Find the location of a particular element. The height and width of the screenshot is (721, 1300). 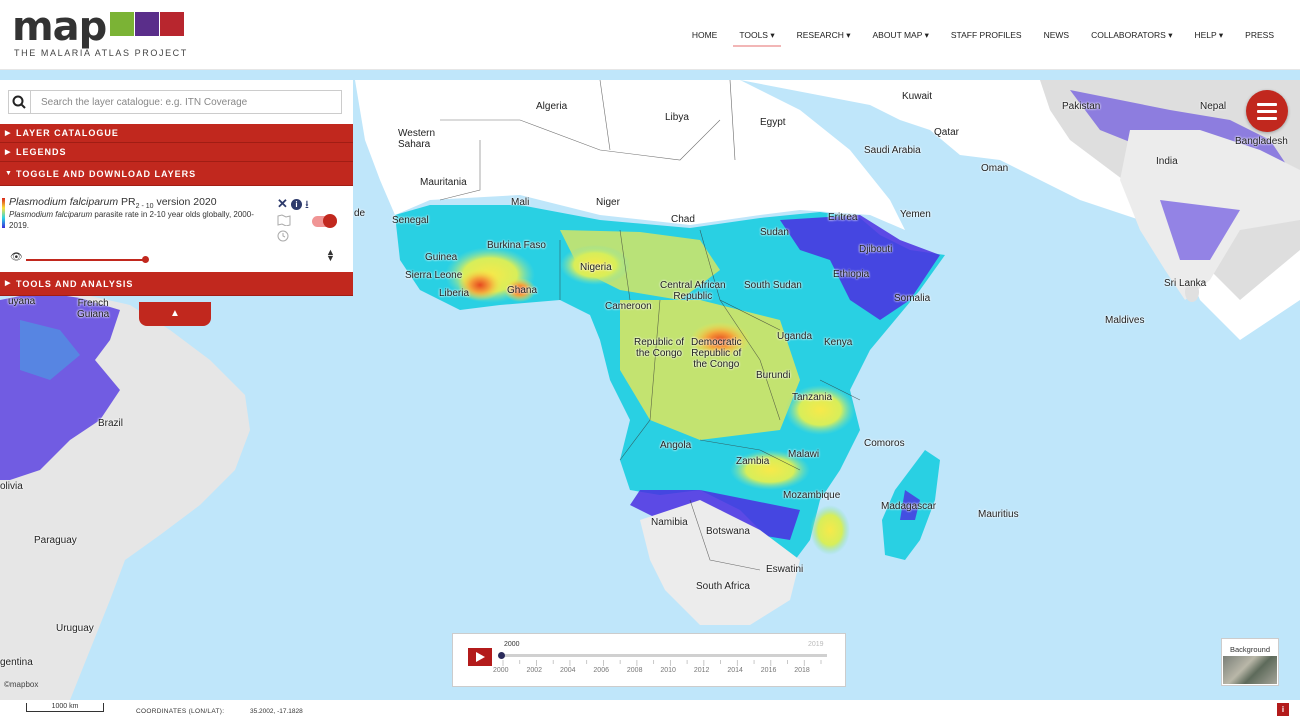

opacity-slider is located at coordinates (86, 260).